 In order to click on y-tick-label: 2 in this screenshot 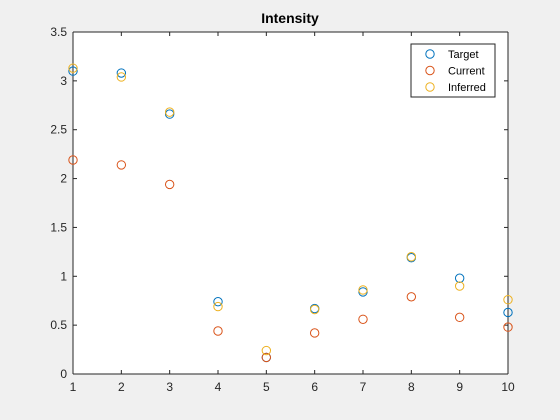, I will do `click(63, 179)`.